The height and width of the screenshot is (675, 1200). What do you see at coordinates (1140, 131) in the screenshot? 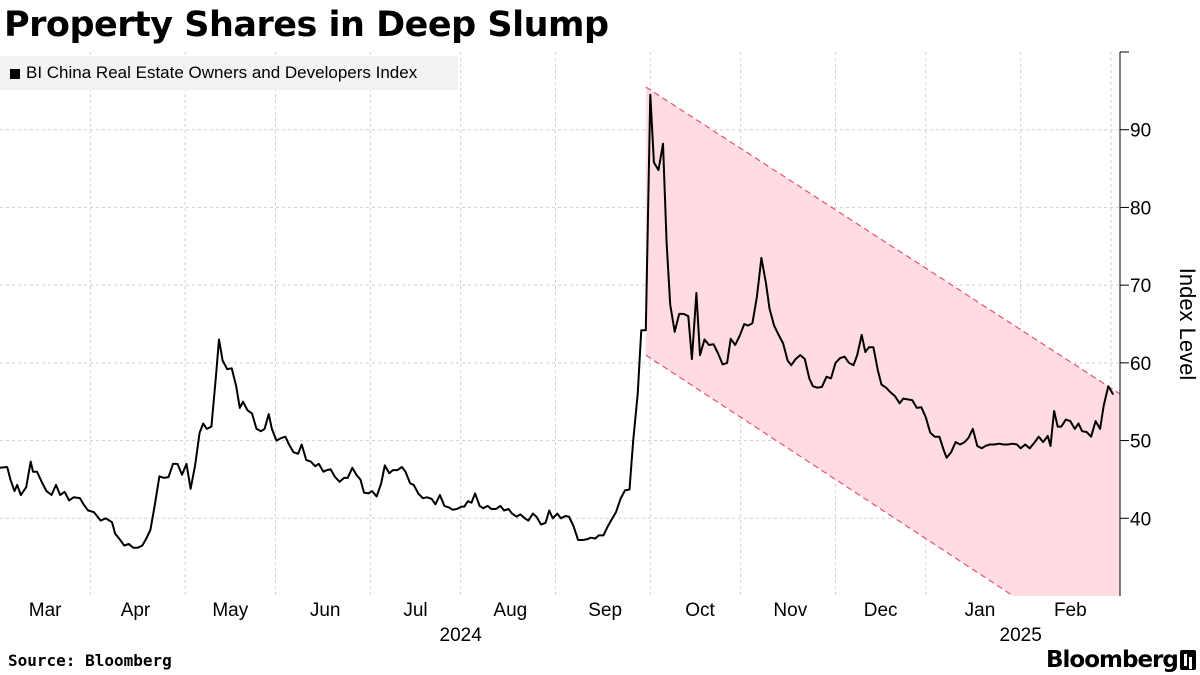
I see `y-tick-label-90: 90` at bounding box center [1140, 131].